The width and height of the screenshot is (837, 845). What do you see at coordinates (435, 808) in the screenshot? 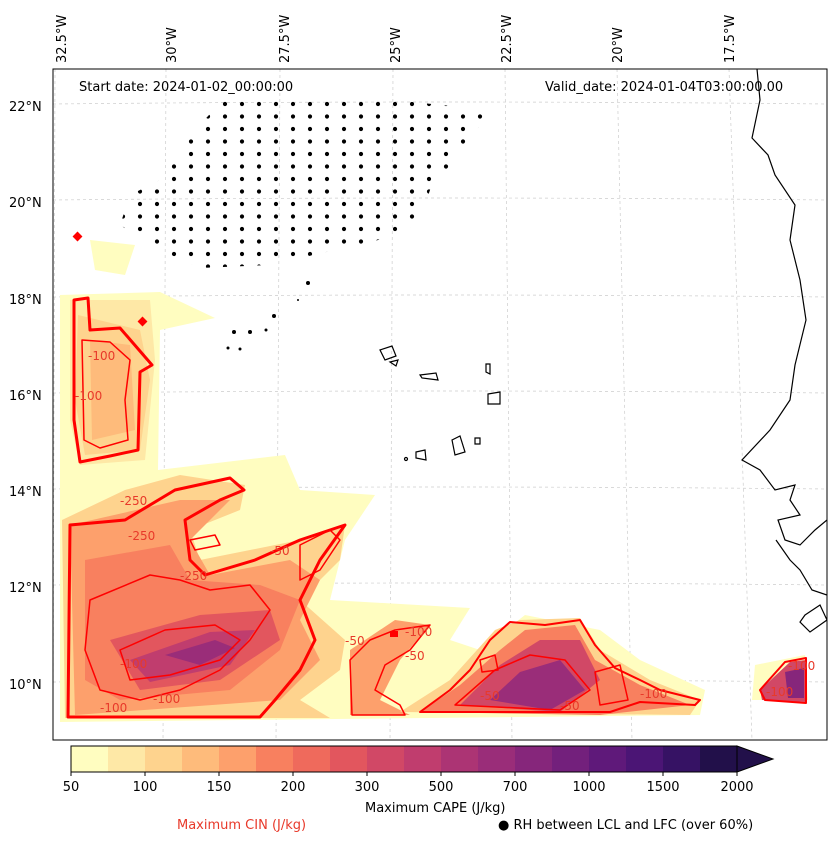
I see `colorbar-label: Maximum CAPE (J/kg)` at bounding box center [435, 808].